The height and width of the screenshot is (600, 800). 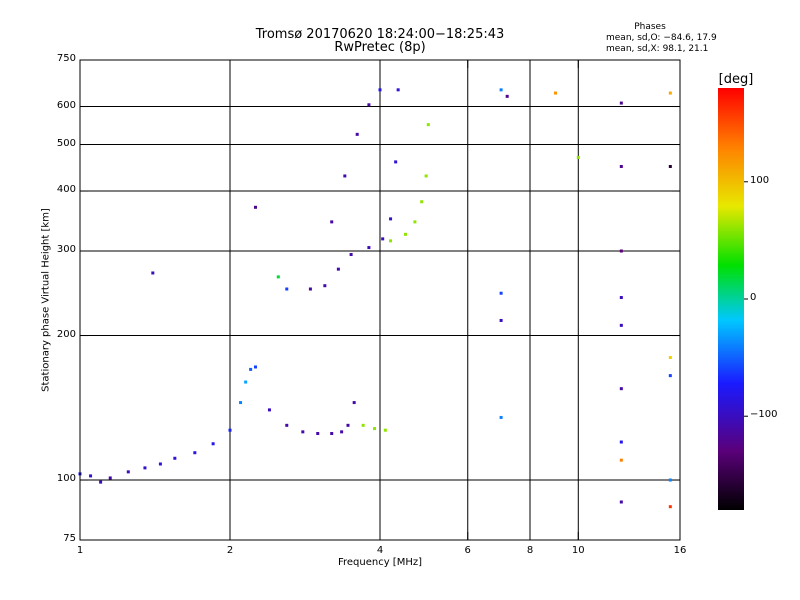 I want to click on colorbar-tick-label: −100, so click(x=764, y=415).